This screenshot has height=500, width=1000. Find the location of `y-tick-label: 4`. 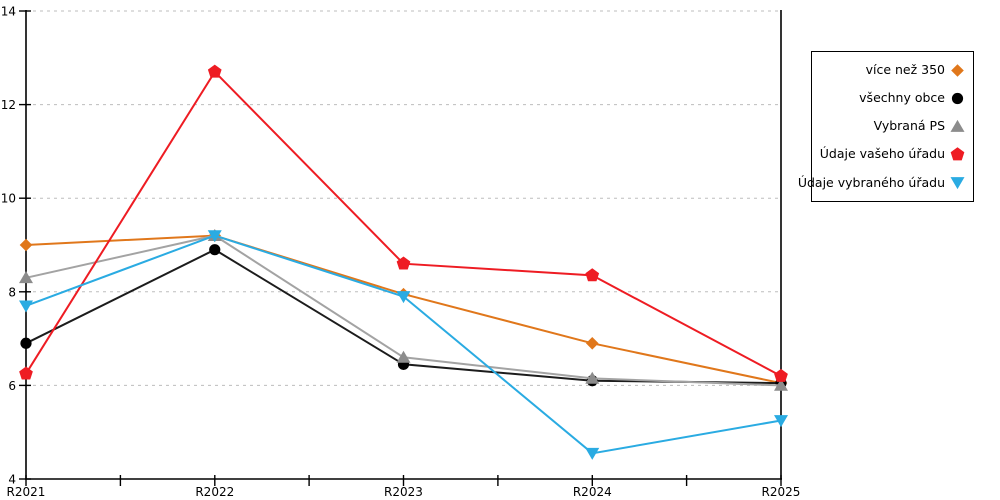

y-tick-label: 4 is located at coordinates (12, 480).